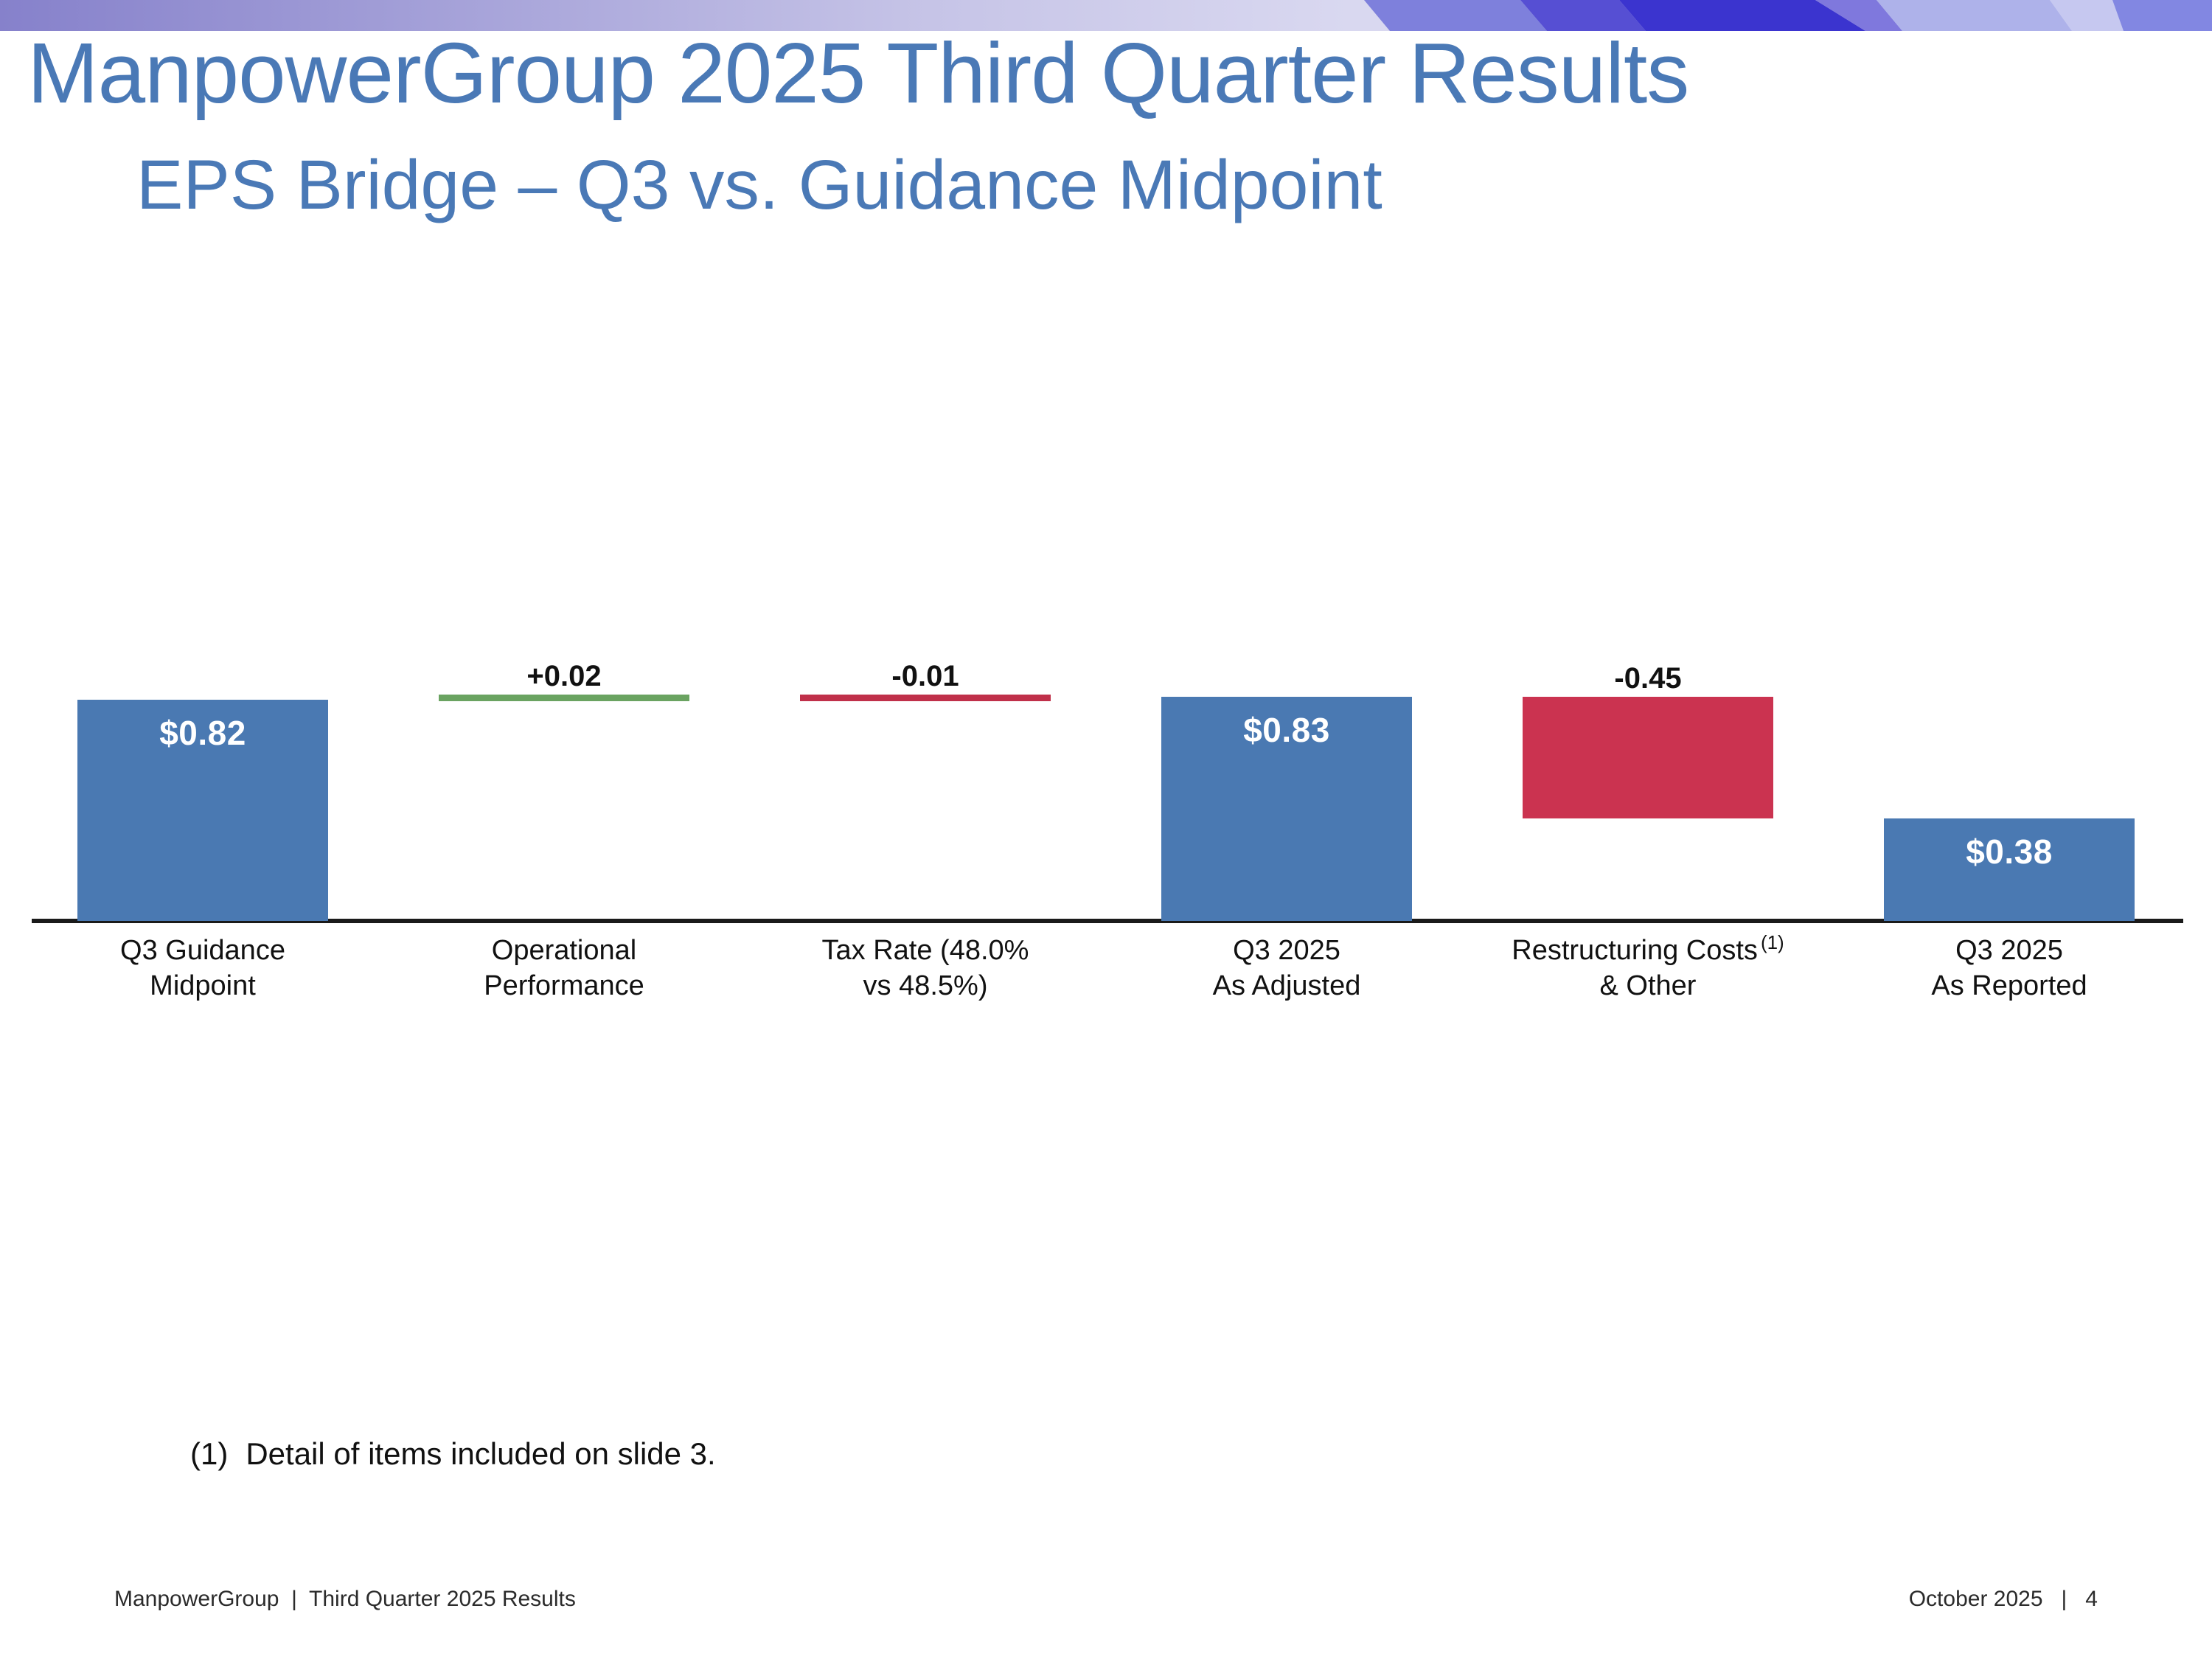 This screenshot has height=1659, width=2212. Describe the element at coordinates (1648, 966) in the screenshot. I see `category-label-restructuring-costs-other: Restructuring Costs (1) & Other` at that location.